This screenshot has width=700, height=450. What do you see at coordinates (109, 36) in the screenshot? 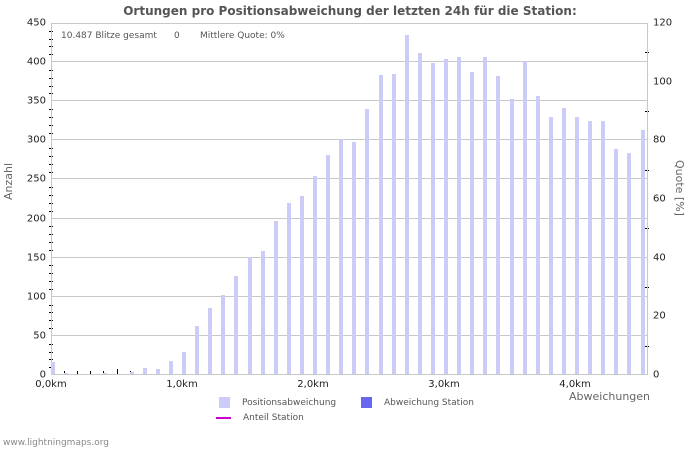
I see `total-strikes-text: 10.487 Blitze gesamt` at bounding box center [109, 36].